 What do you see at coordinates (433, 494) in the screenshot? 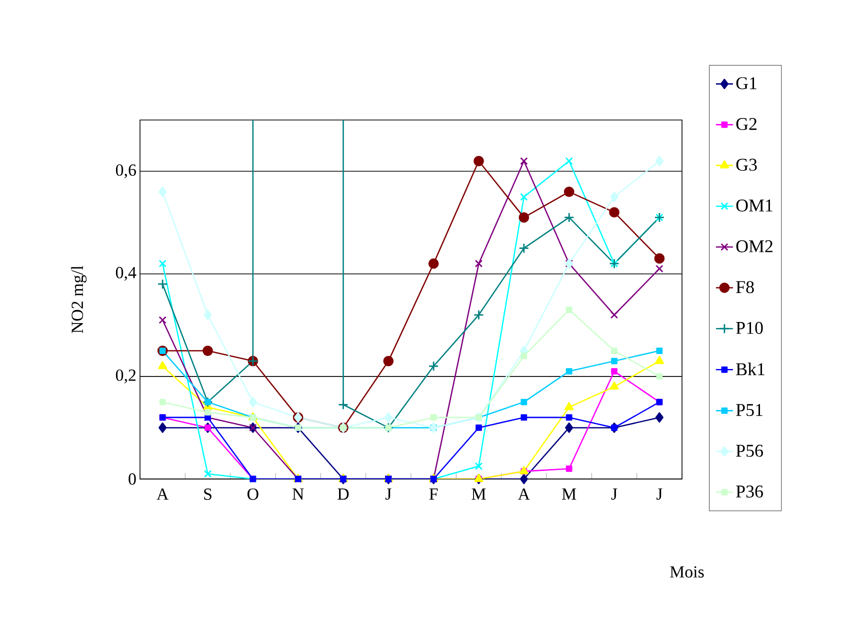
I see `x-tick-label: F` at bounding box center [433, 494].